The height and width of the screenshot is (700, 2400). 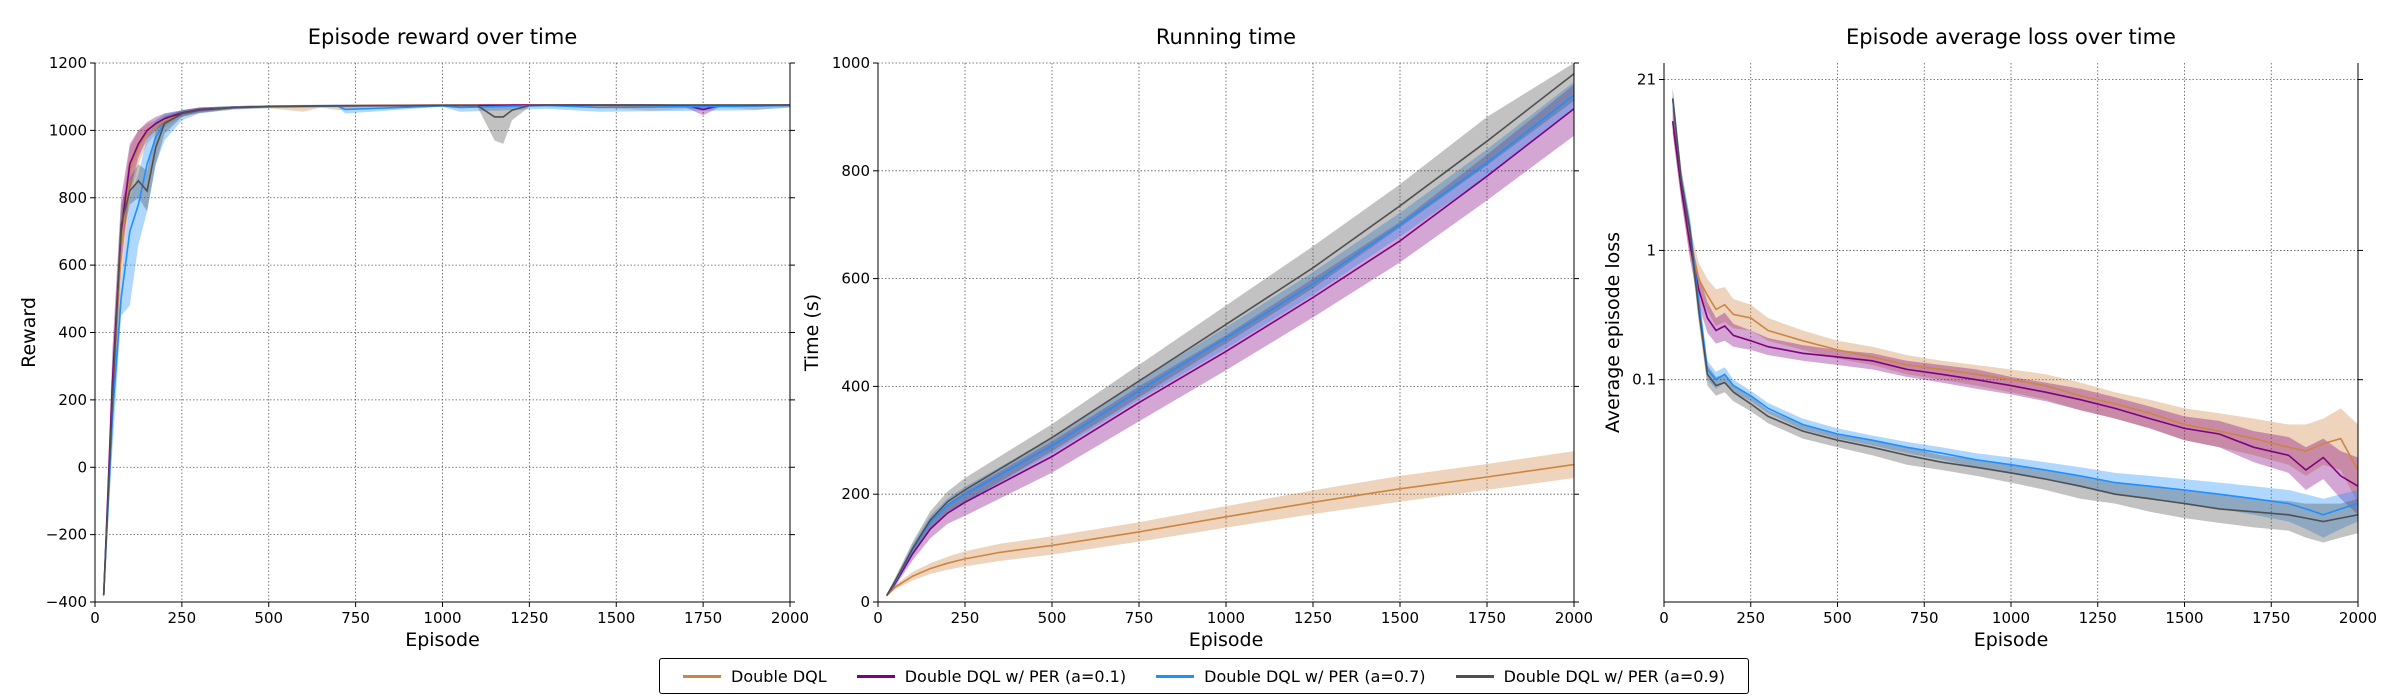 What do you see at coordinates (1226, 37) in the screenshot?
I see `chart-title: Running time` at bounding box center [1226, 37].